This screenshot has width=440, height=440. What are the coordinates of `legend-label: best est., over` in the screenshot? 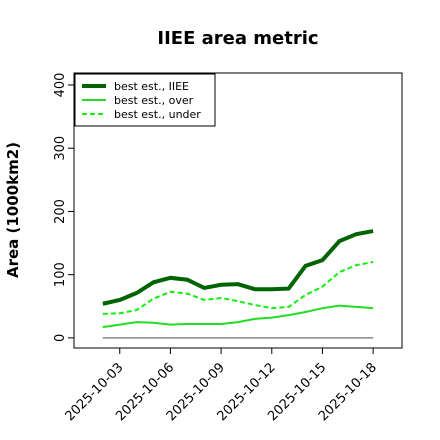 It's located at (154, 100).